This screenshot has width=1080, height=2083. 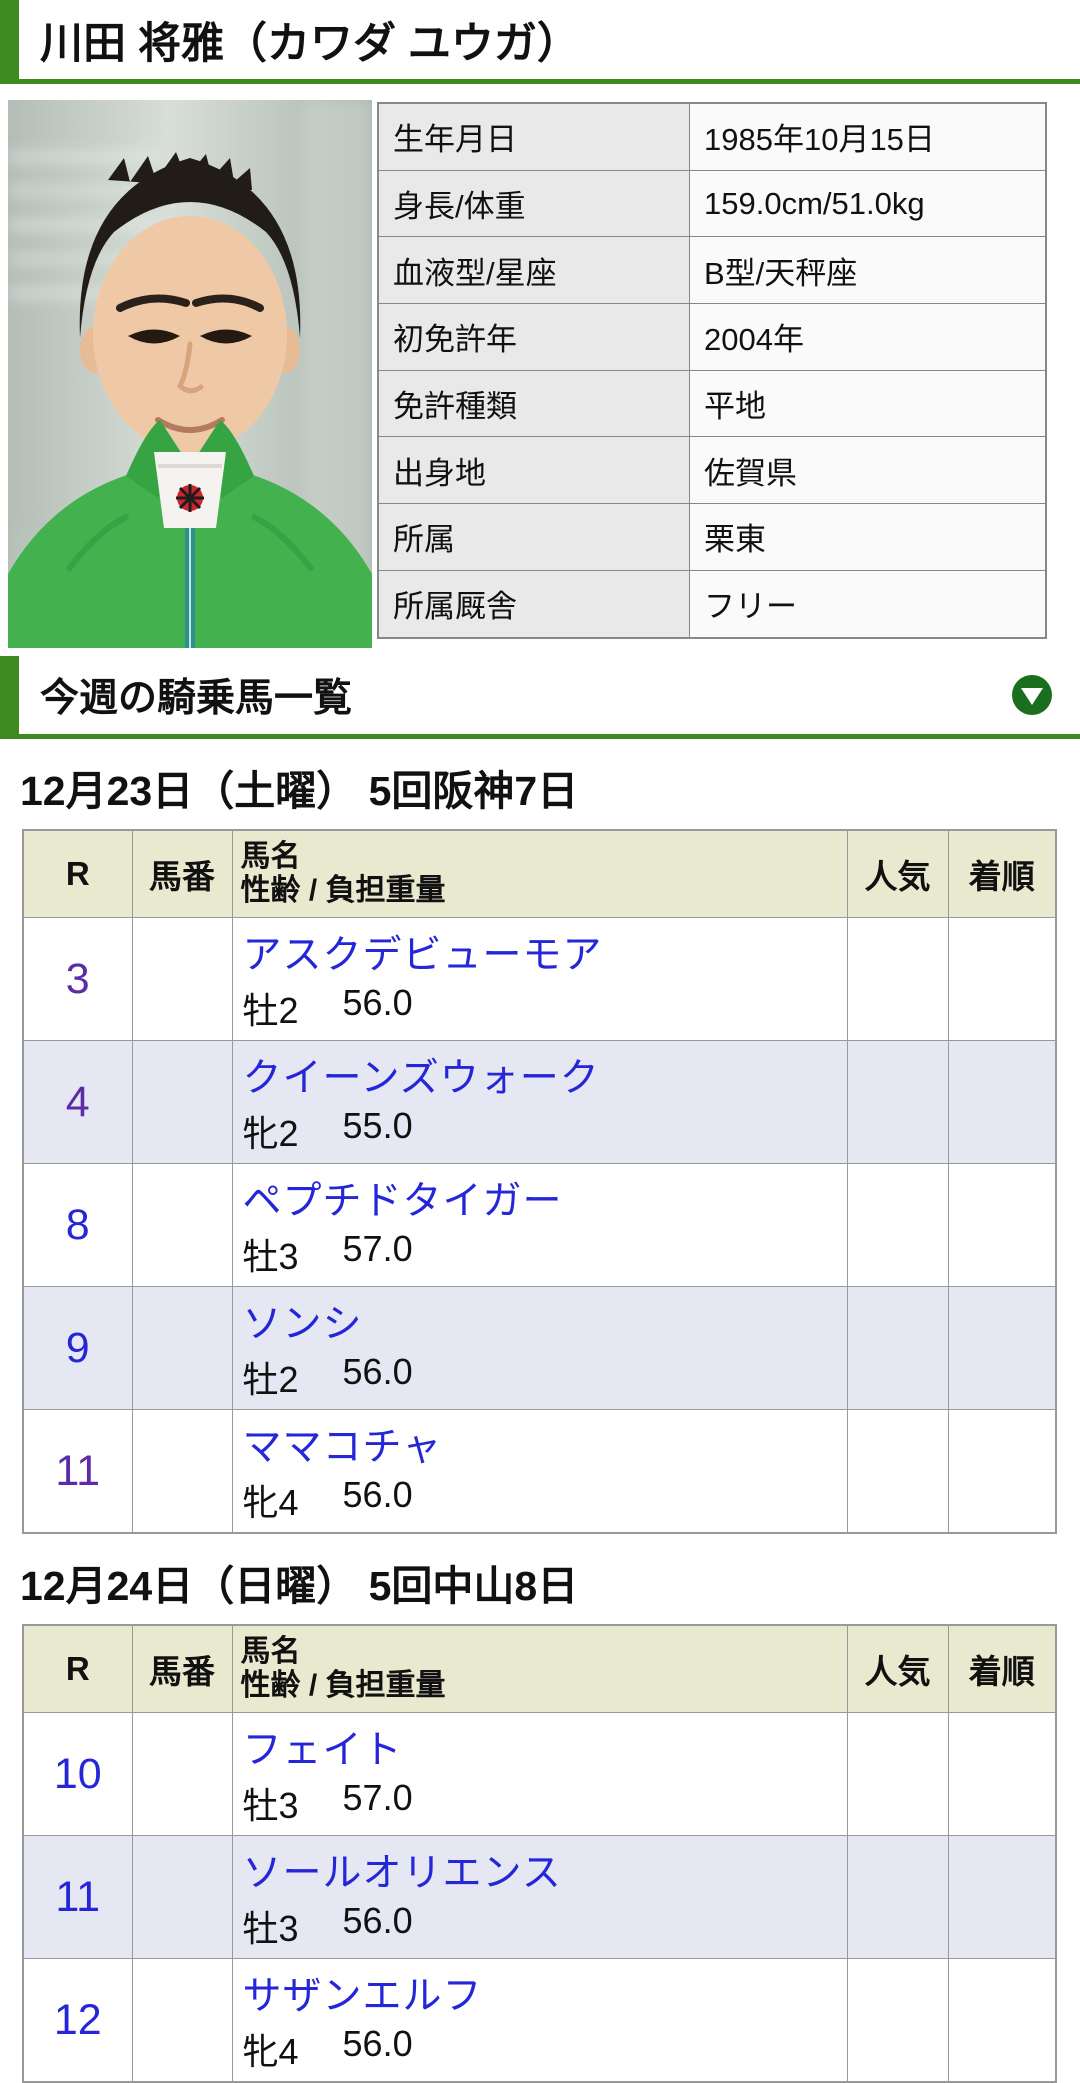 I want to click on race-number-link: 9, so click(x=77, y=1347).